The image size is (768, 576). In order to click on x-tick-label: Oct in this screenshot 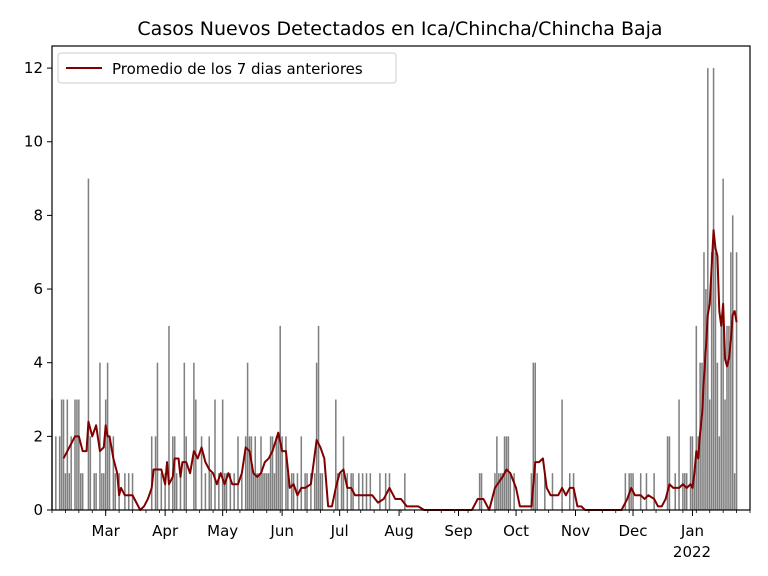, I will do `click(516, 531)`.